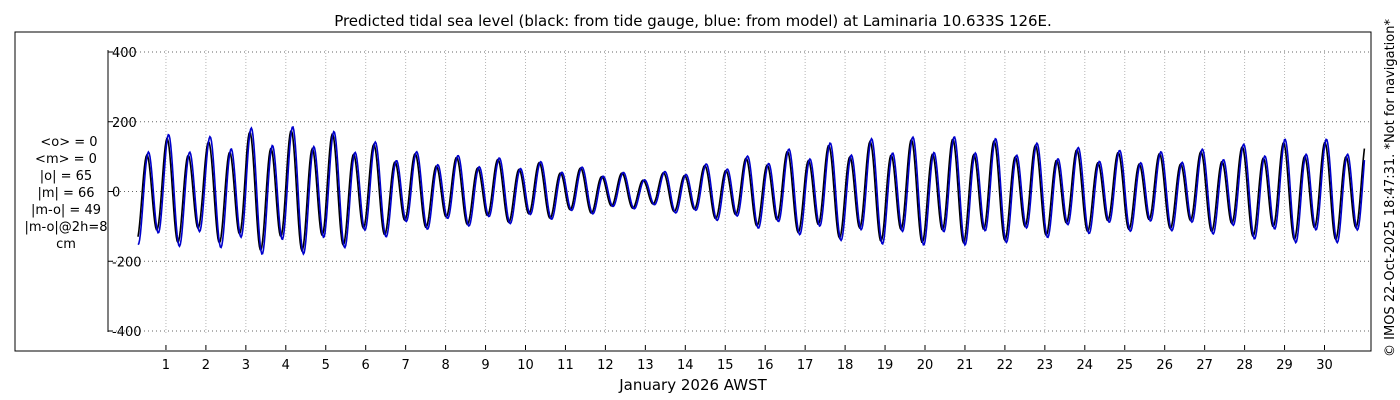 The width and height of the screenshot is (1400, 400). Describe the element at coordinates (1324, 365) in the screenshot. I see `x-tick-label: 30` at that location.